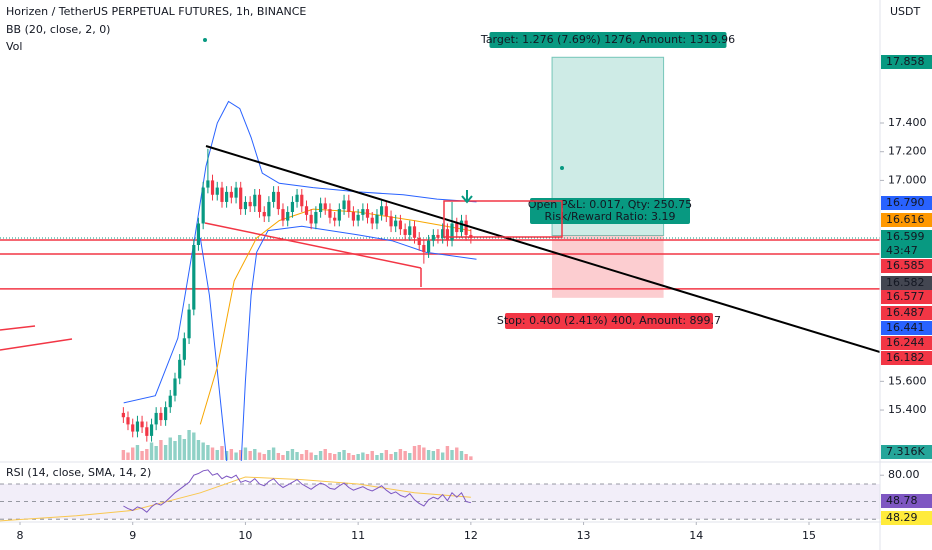  What do you see at coordinates (905, 11) in the screenshot?
I see `currency-label: USDT` at bounding box center [905, 11].